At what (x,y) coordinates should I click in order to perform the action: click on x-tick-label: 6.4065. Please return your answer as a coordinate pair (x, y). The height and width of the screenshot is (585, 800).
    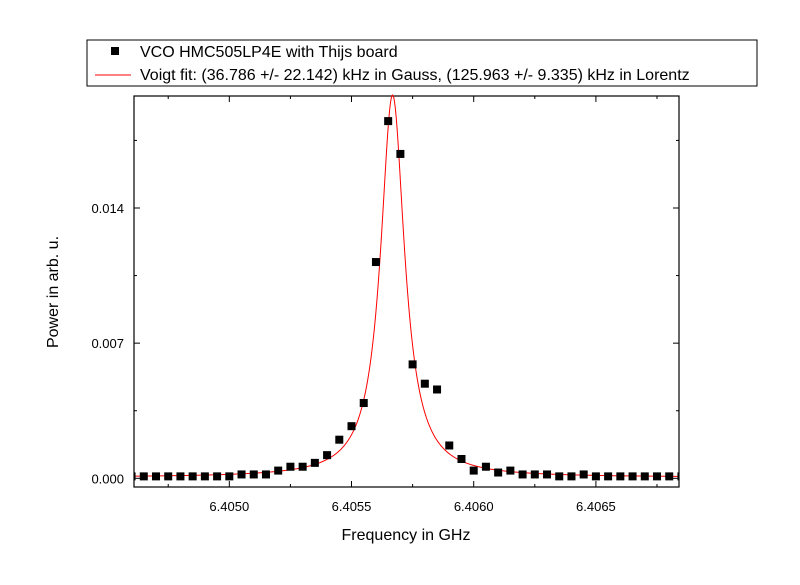
    Looking at the image, I should click on (596, 506).